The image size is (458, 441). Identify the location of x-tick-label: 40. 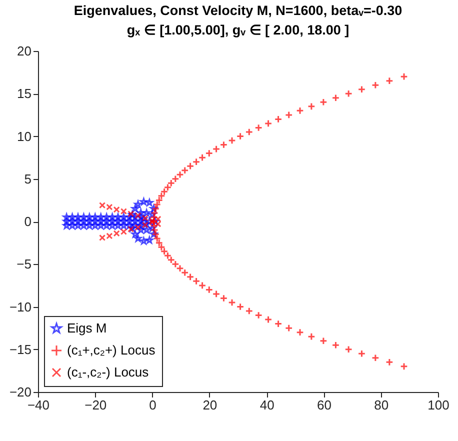
(267, 405).